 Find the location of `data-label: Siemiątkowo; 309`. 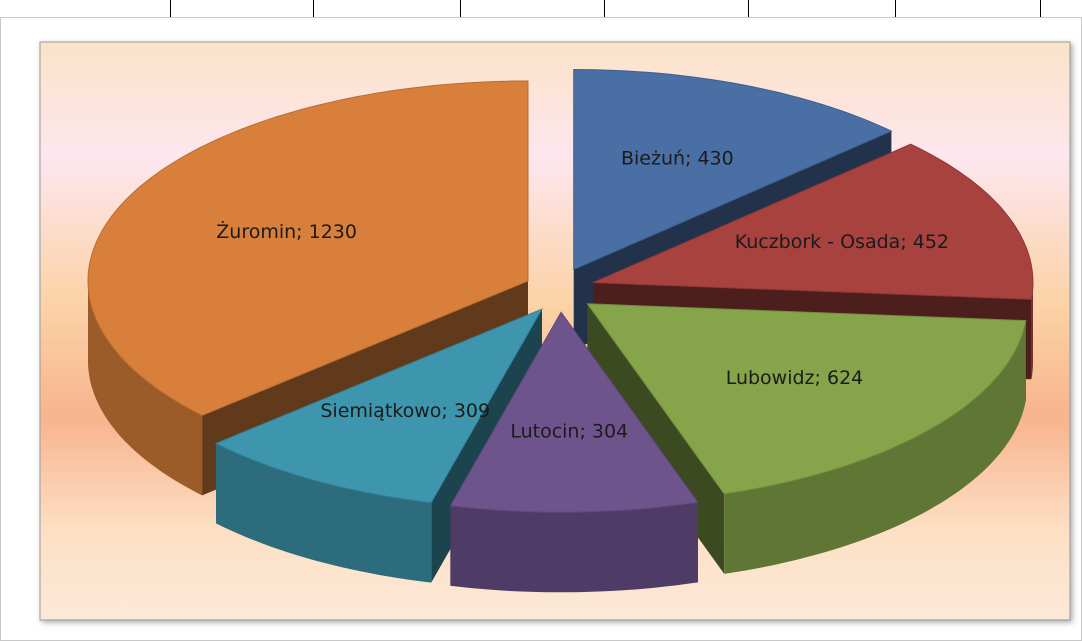

data-label: Siemiątkowo; 309 is located at coordinates (405, 411).